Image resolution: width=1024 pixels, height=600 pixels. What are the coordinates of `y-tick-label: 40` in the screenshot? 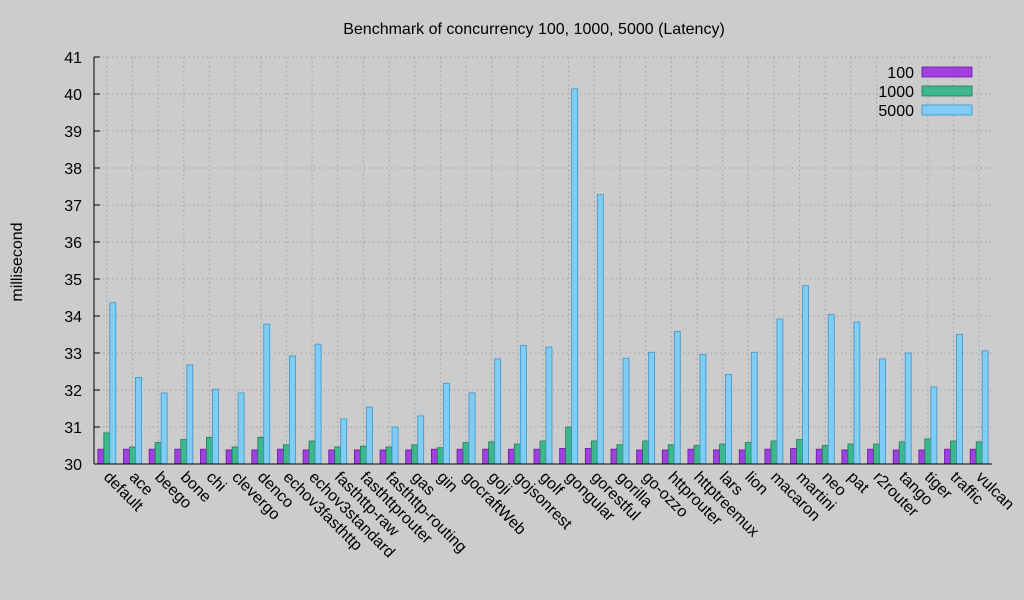 It's located at (73, 95).